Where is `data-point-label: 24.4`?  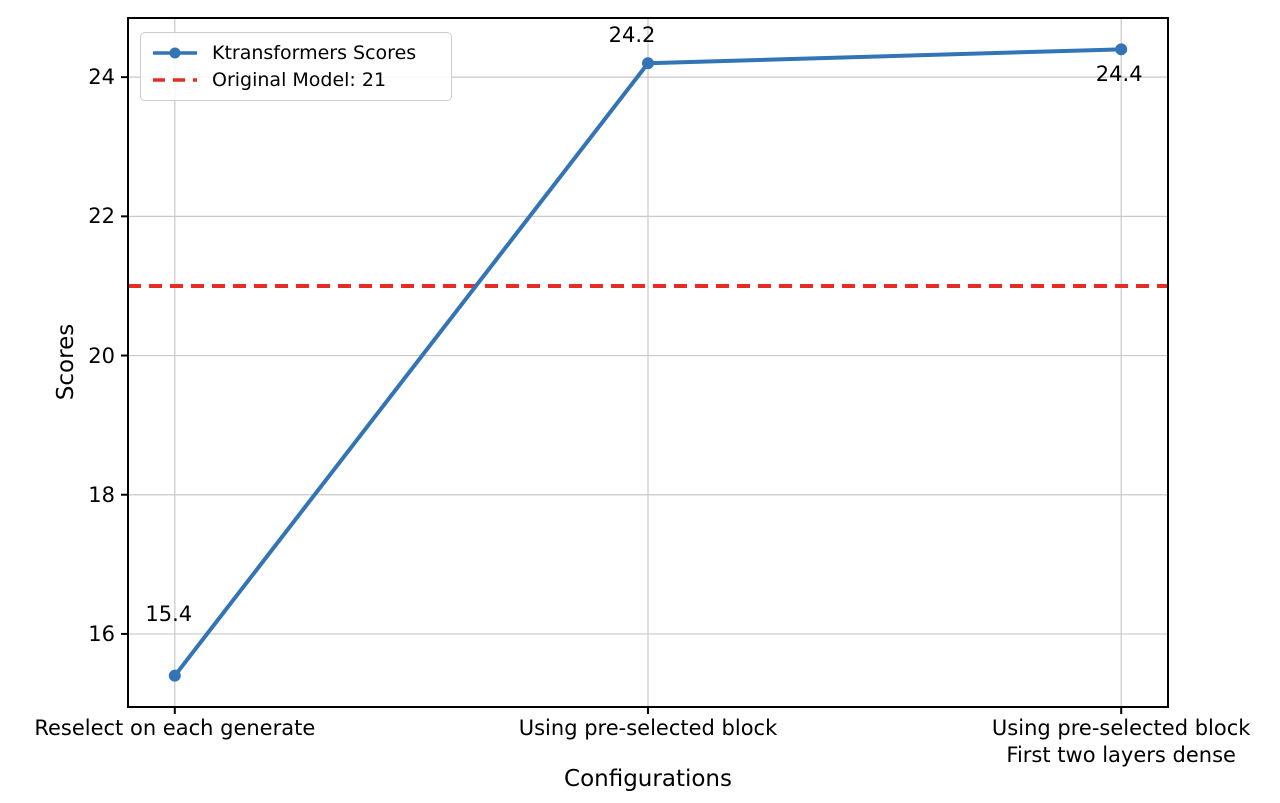
data-point-label: 24.4 is located at coordinates (1119, 74).